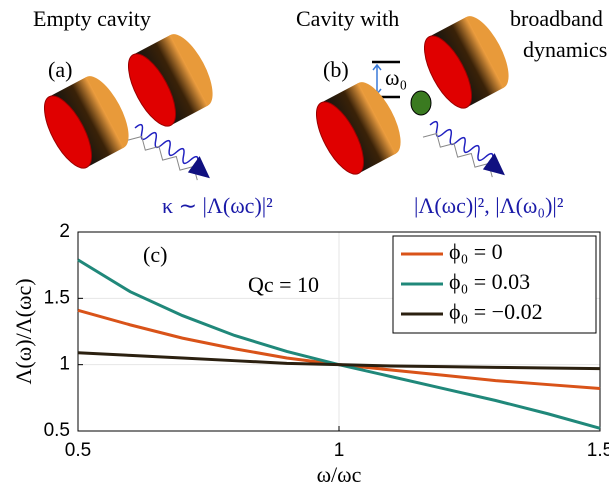 The image size is (609, 495). Describe the element at coordinates (347, 18) in the screenshot. I see `panel-title: Cavity with` at that location.